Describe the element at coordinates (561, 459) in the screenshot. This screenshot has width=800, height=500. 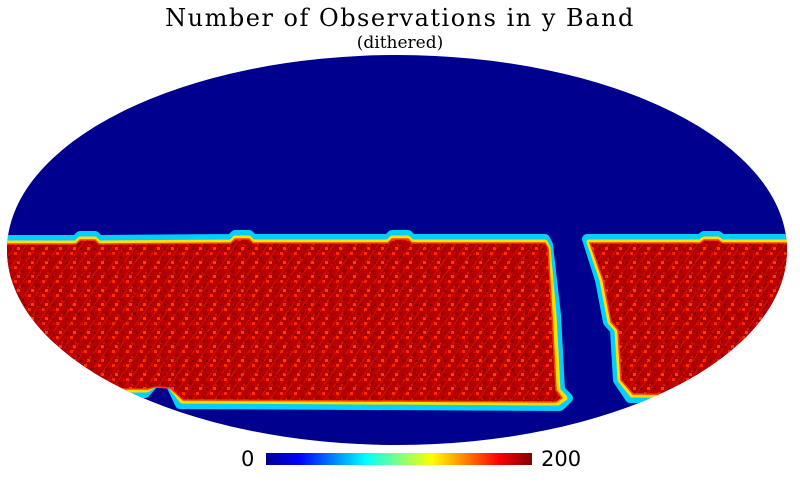
I see `colorbar-max-label: 200` at that location.